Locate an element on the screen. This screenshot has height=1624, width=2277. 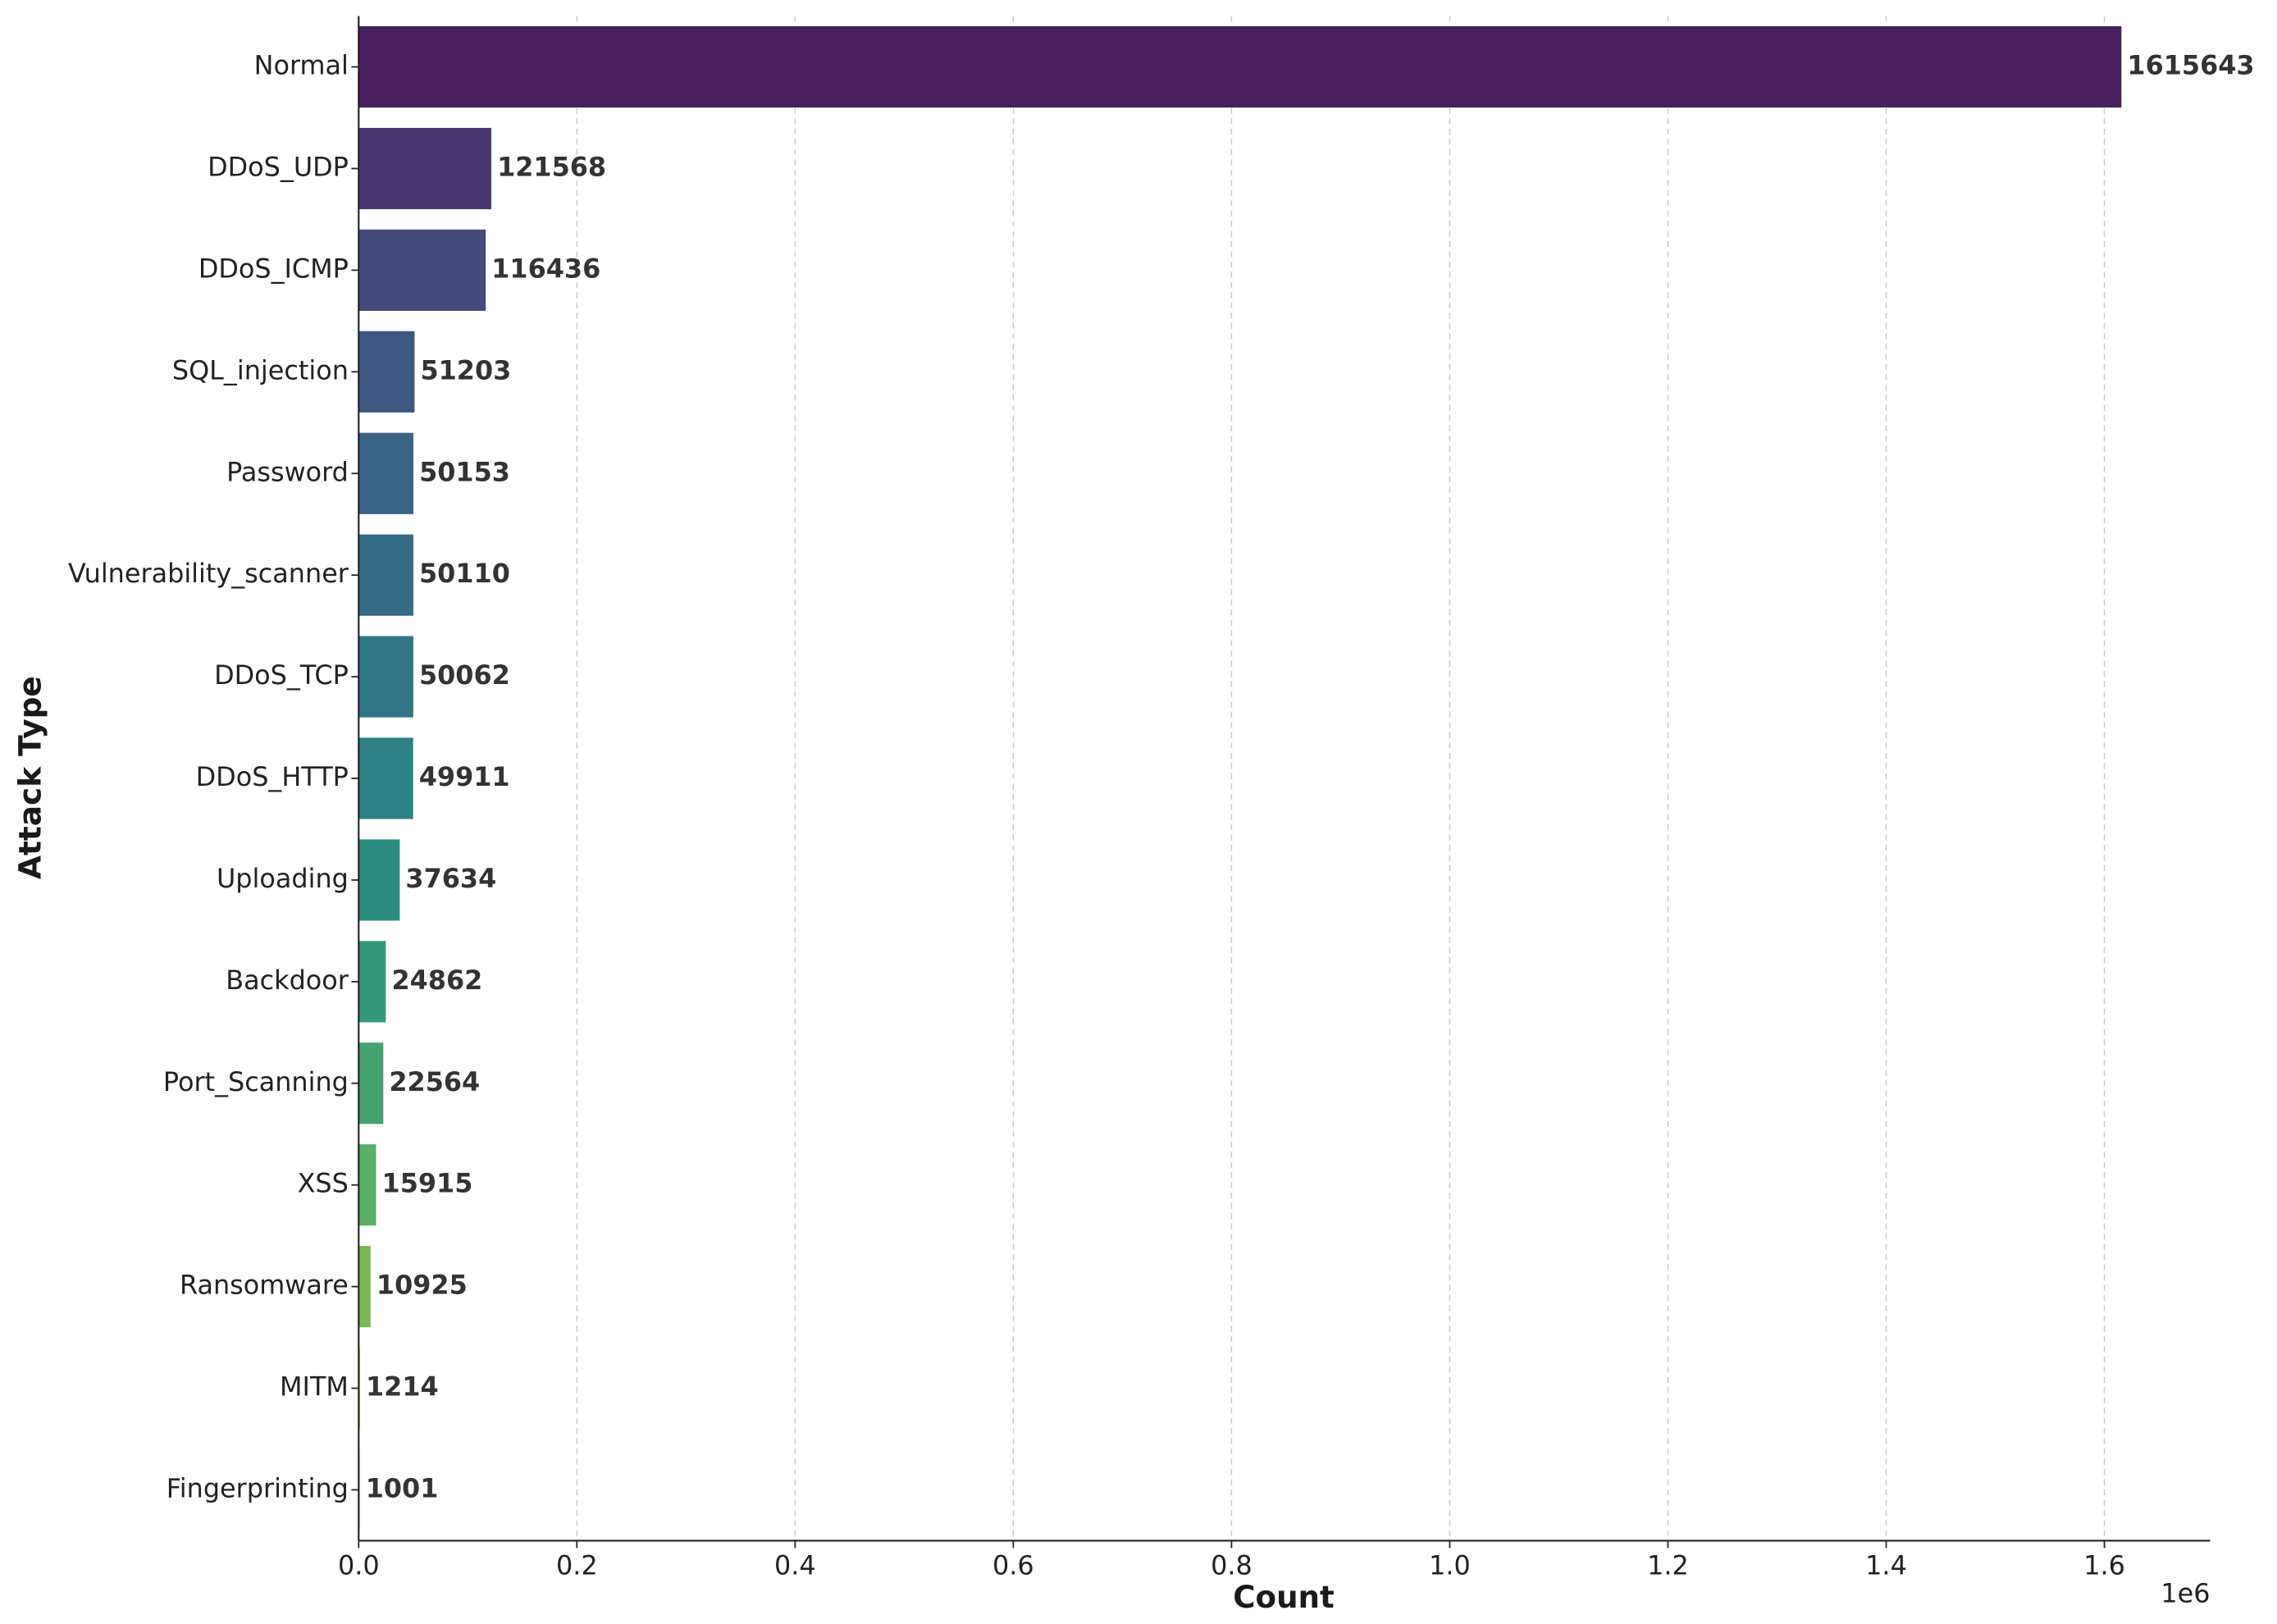
y-tick-label: DDoS_ICMP is located at coordinates (273, 268).